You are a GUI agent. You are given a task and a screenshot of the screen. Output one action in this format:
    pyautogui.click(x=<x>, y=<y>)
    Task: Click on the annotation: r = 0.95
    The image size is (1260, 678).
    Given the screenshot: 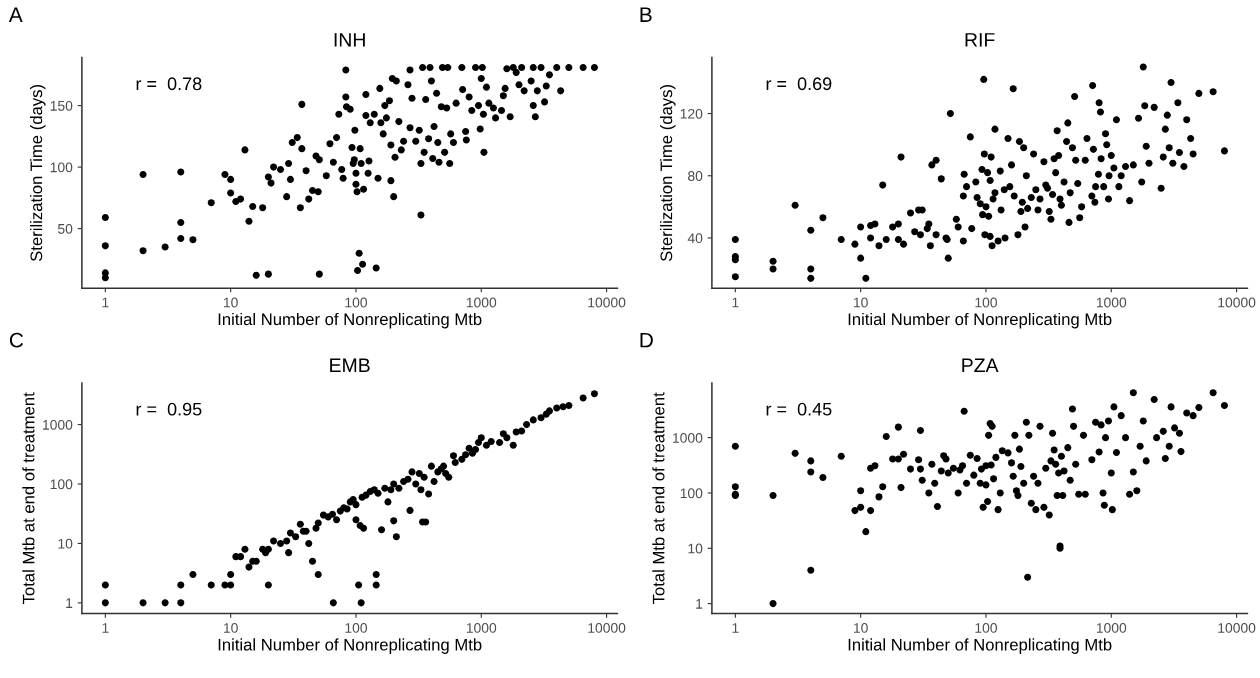 What is the action you would take?
    pyautogui.click(x=169, y=409)
    